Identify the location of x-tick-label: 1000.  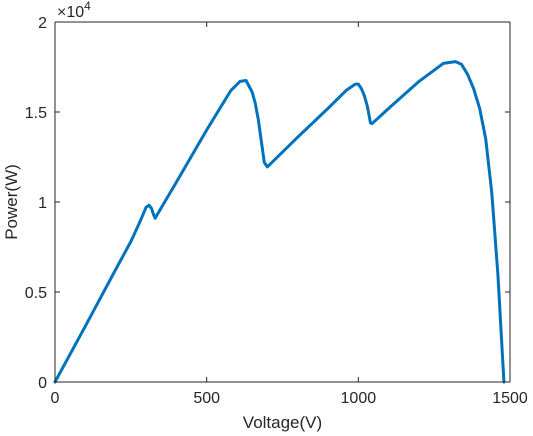
(359, 398).